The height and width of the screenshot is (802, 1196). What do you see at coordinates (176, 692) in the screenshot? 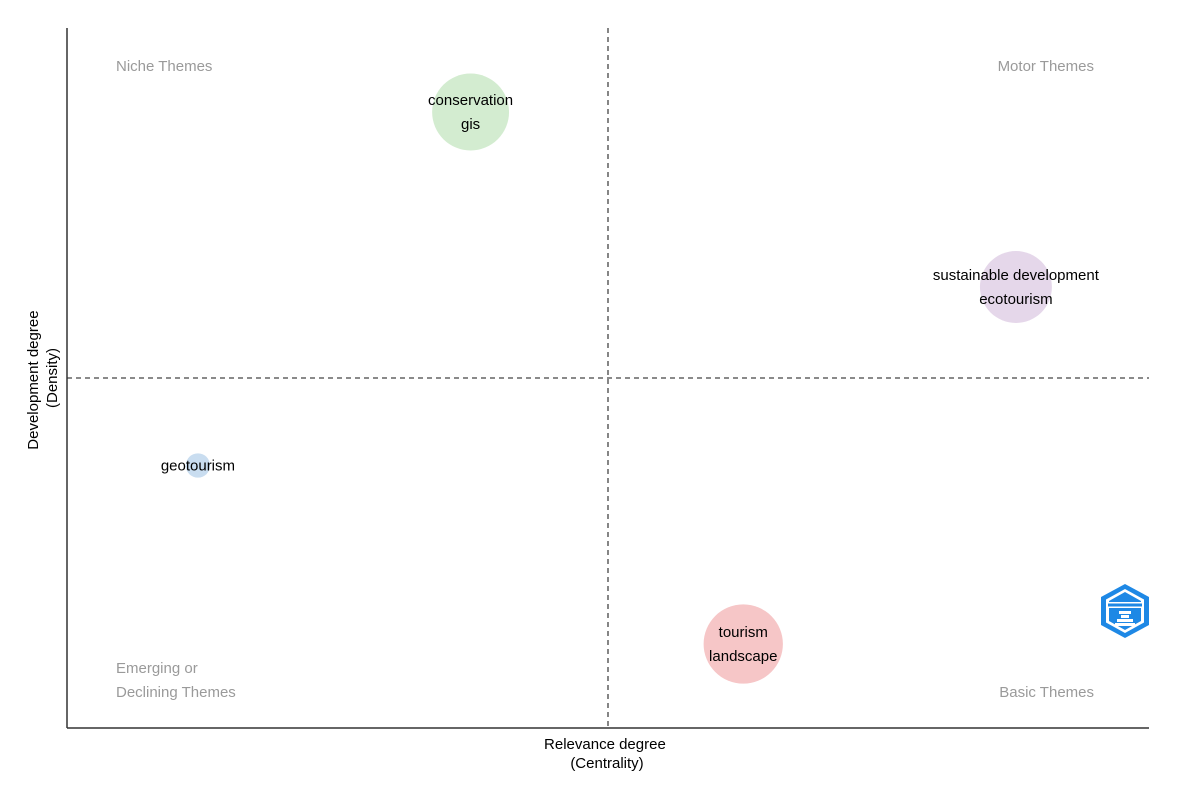
I see `quadrant-label-line: Declining Themes` at bounding box center [176, 692].